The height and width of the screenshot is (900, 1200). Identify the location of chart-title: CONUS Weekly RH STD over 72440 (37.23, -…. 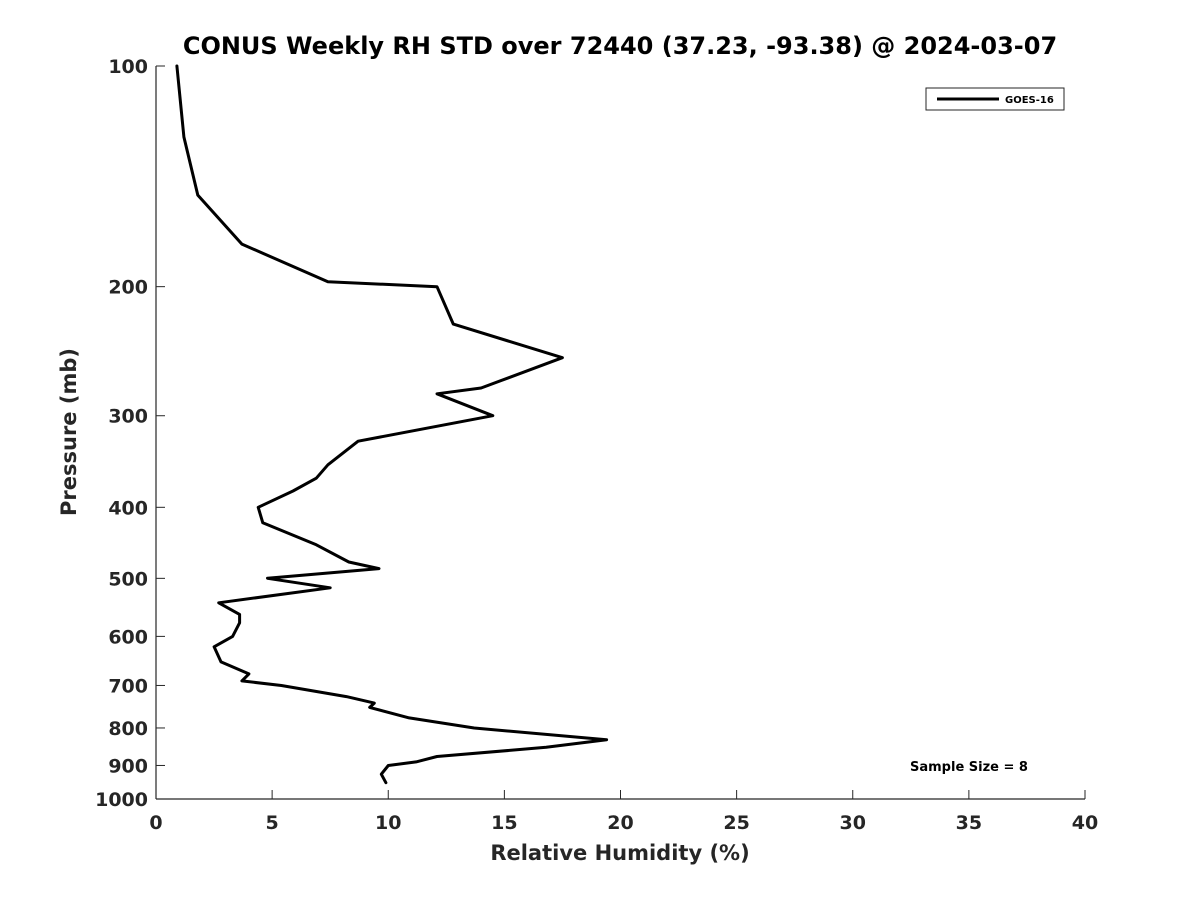
(620, 46).